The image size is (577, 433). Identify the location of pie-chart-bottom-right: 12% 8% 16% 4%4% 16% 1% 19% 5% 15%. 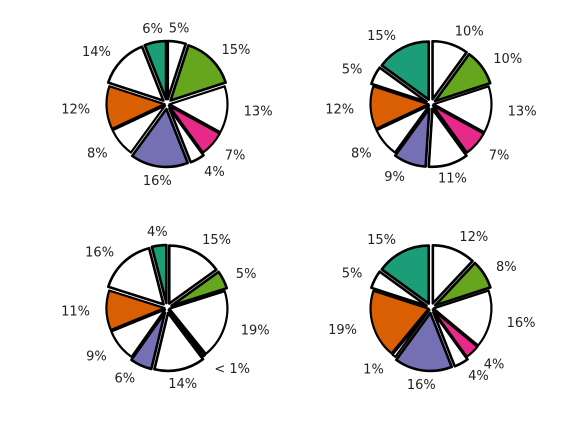
(431, 311).